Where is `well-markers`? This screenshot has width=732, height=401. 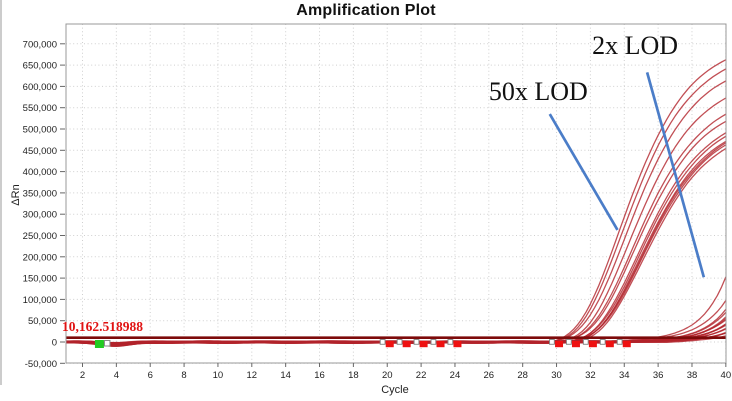 well-markers is located at coordinates (362, 343).